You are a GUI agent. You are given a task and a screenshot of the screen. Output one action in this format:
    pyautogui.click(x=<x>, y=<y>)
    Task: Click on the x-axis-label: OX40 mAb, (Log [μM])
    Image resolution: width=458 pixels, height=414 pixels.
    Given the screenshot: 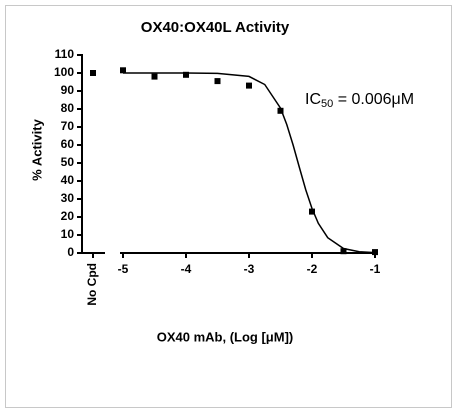 What is the action you would take?
    pyautogui.click(x=225, y=336)
    